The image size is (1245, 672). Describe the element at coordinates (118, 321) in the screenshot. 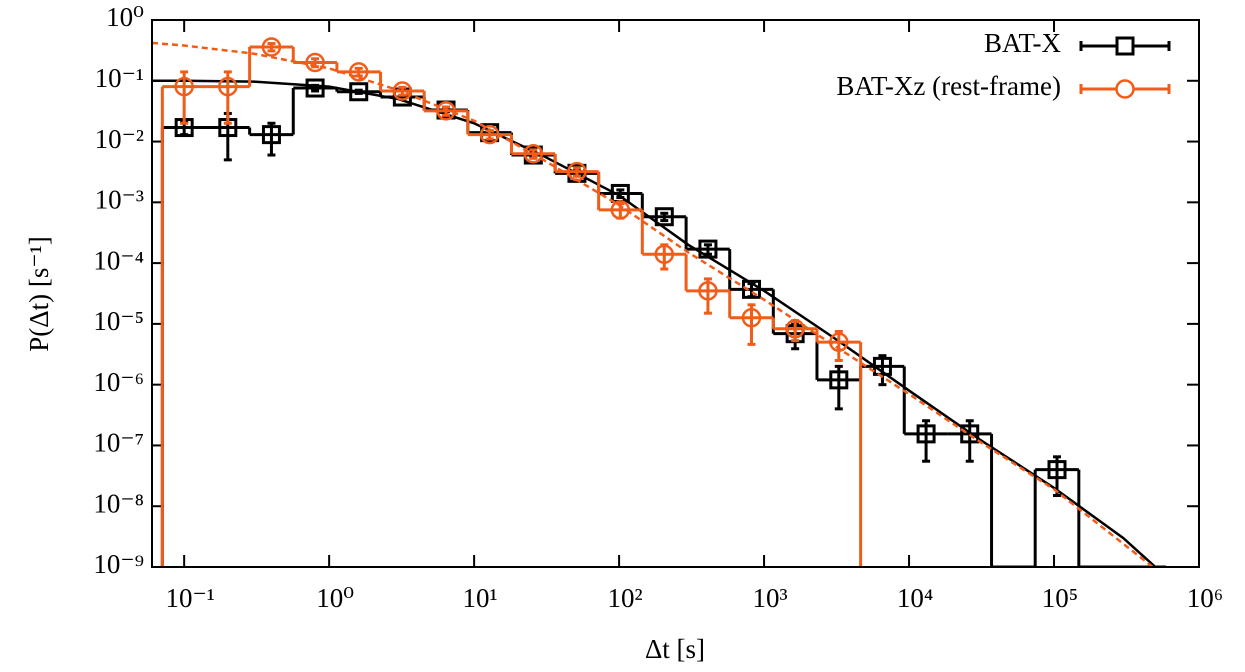

I see `y-tick-label: 10⁻⁵` at that location.